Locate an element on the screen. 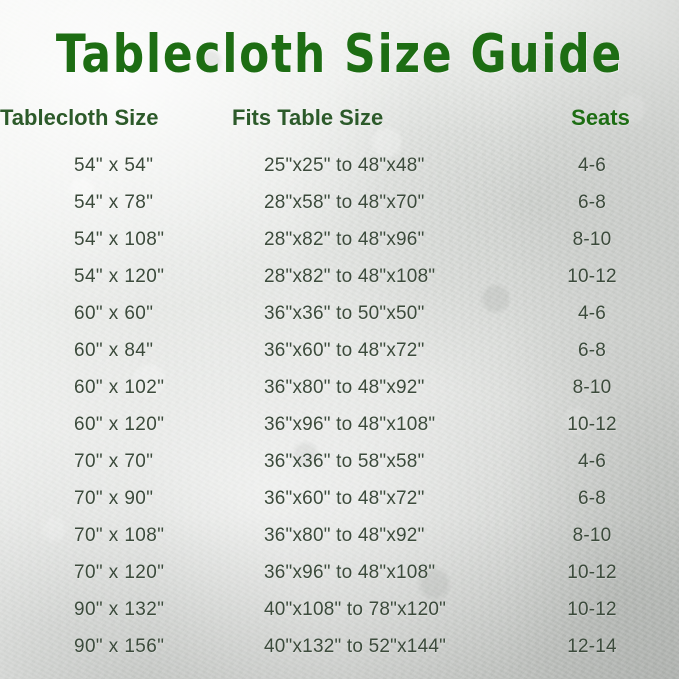  cell-fits-table-size: 28"x58" to 48"x70" is located at coordinates (344, 202).